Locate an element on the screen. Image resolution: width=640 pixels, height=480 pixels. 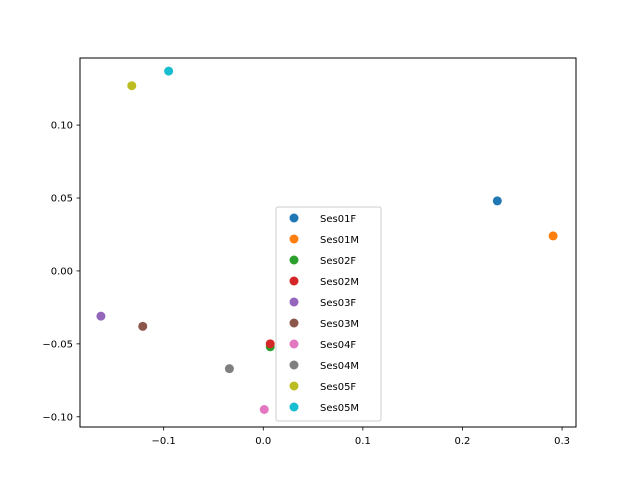
data-point-ses01f is located at coordinates (497, 201).